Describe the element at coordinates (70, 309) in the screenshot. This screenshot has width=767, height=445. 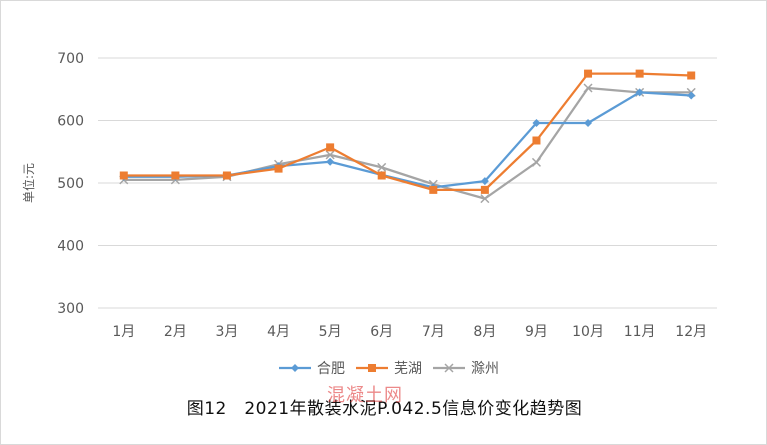
I see `y-tick-label: 300` at that location.